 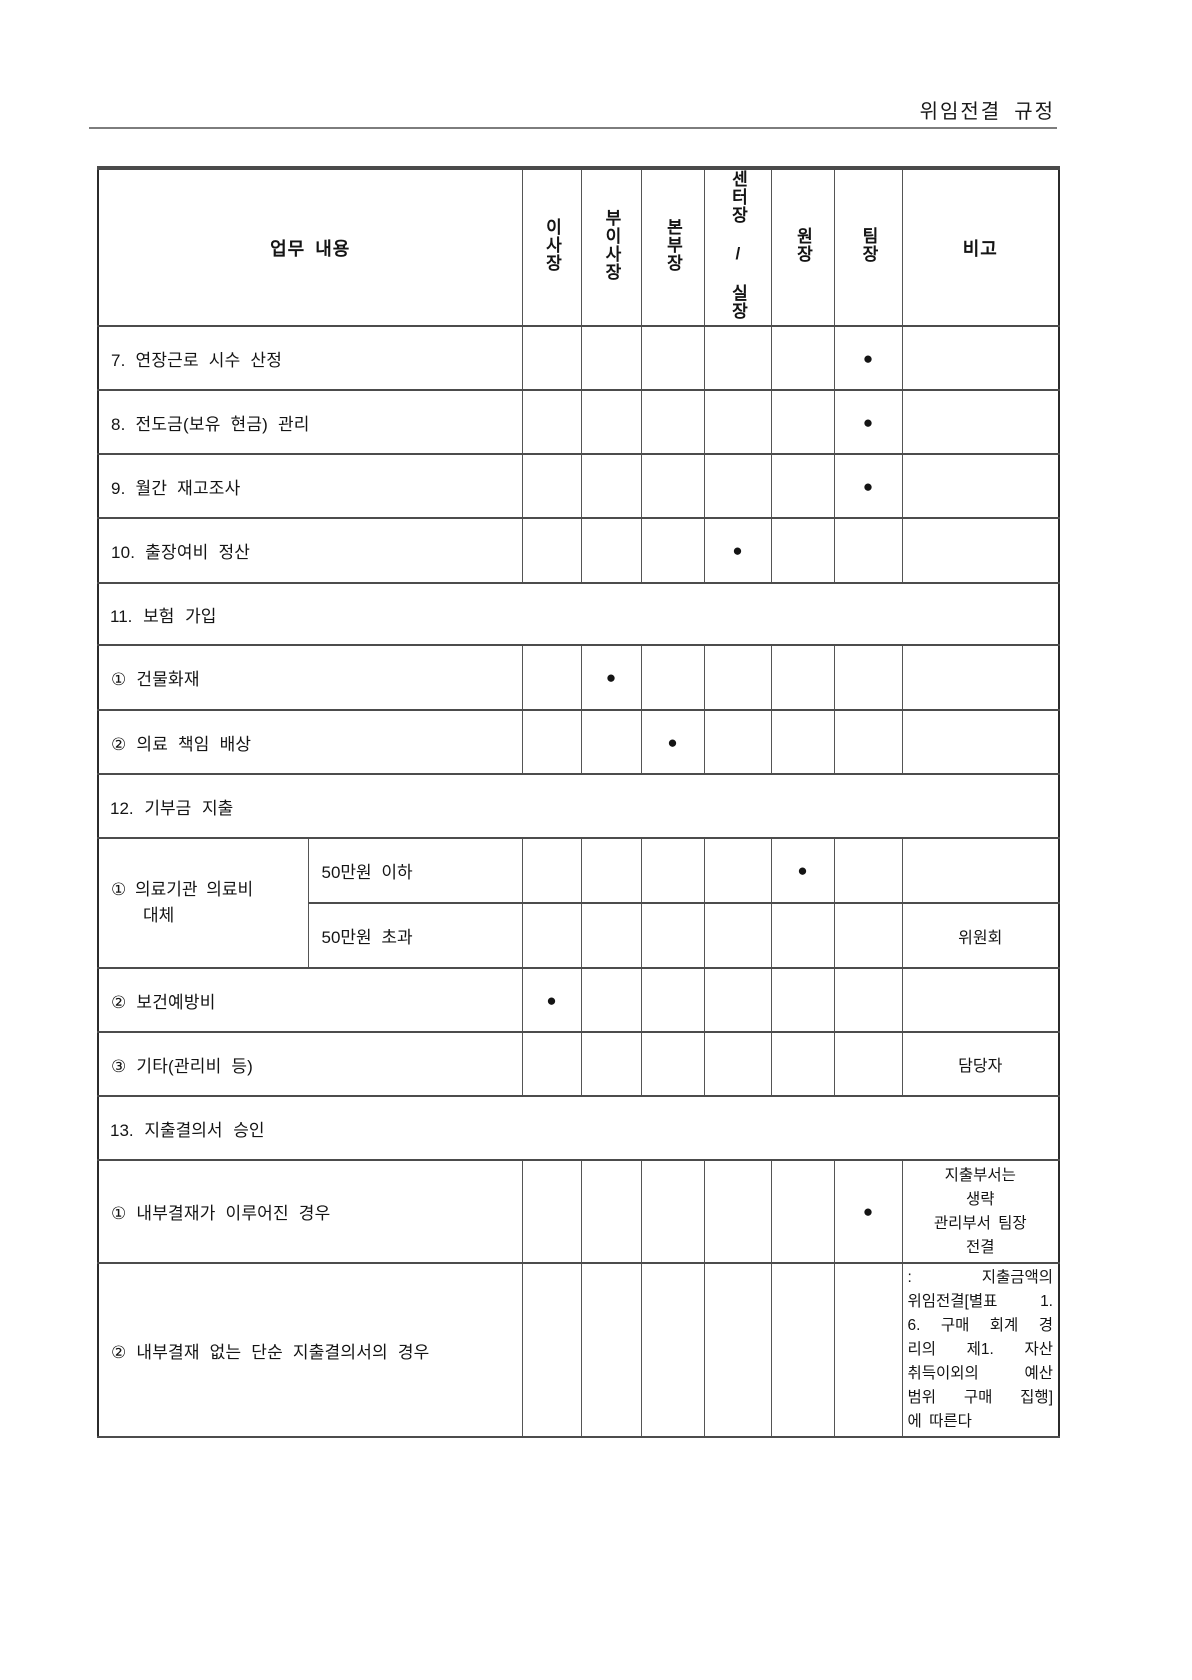 What do you see at coordinates (310, 742) in the screenshot?
I see `task-cell: ② 의료 책임 배상` at bounding box center [310, 742].